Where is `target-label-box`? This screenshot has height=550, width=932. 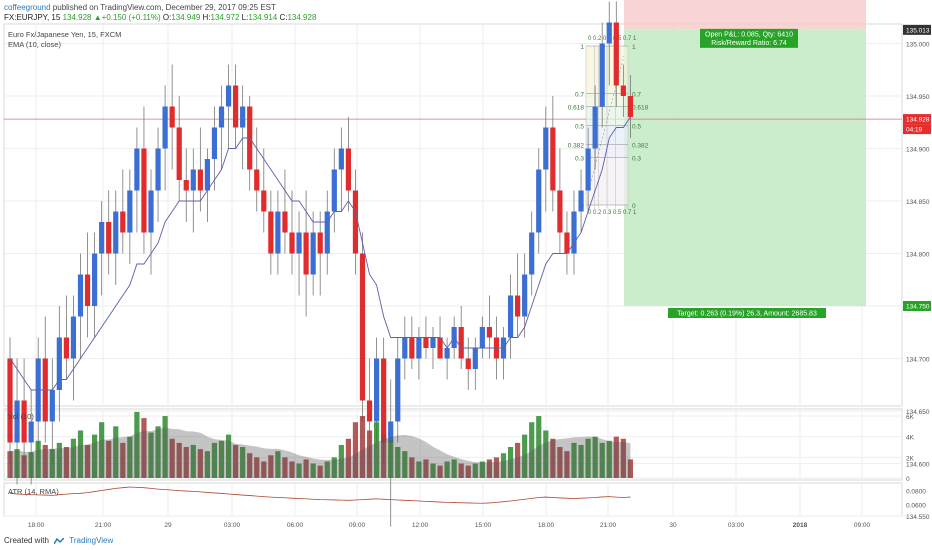
target-label-box is located at coordinates (747, 313).